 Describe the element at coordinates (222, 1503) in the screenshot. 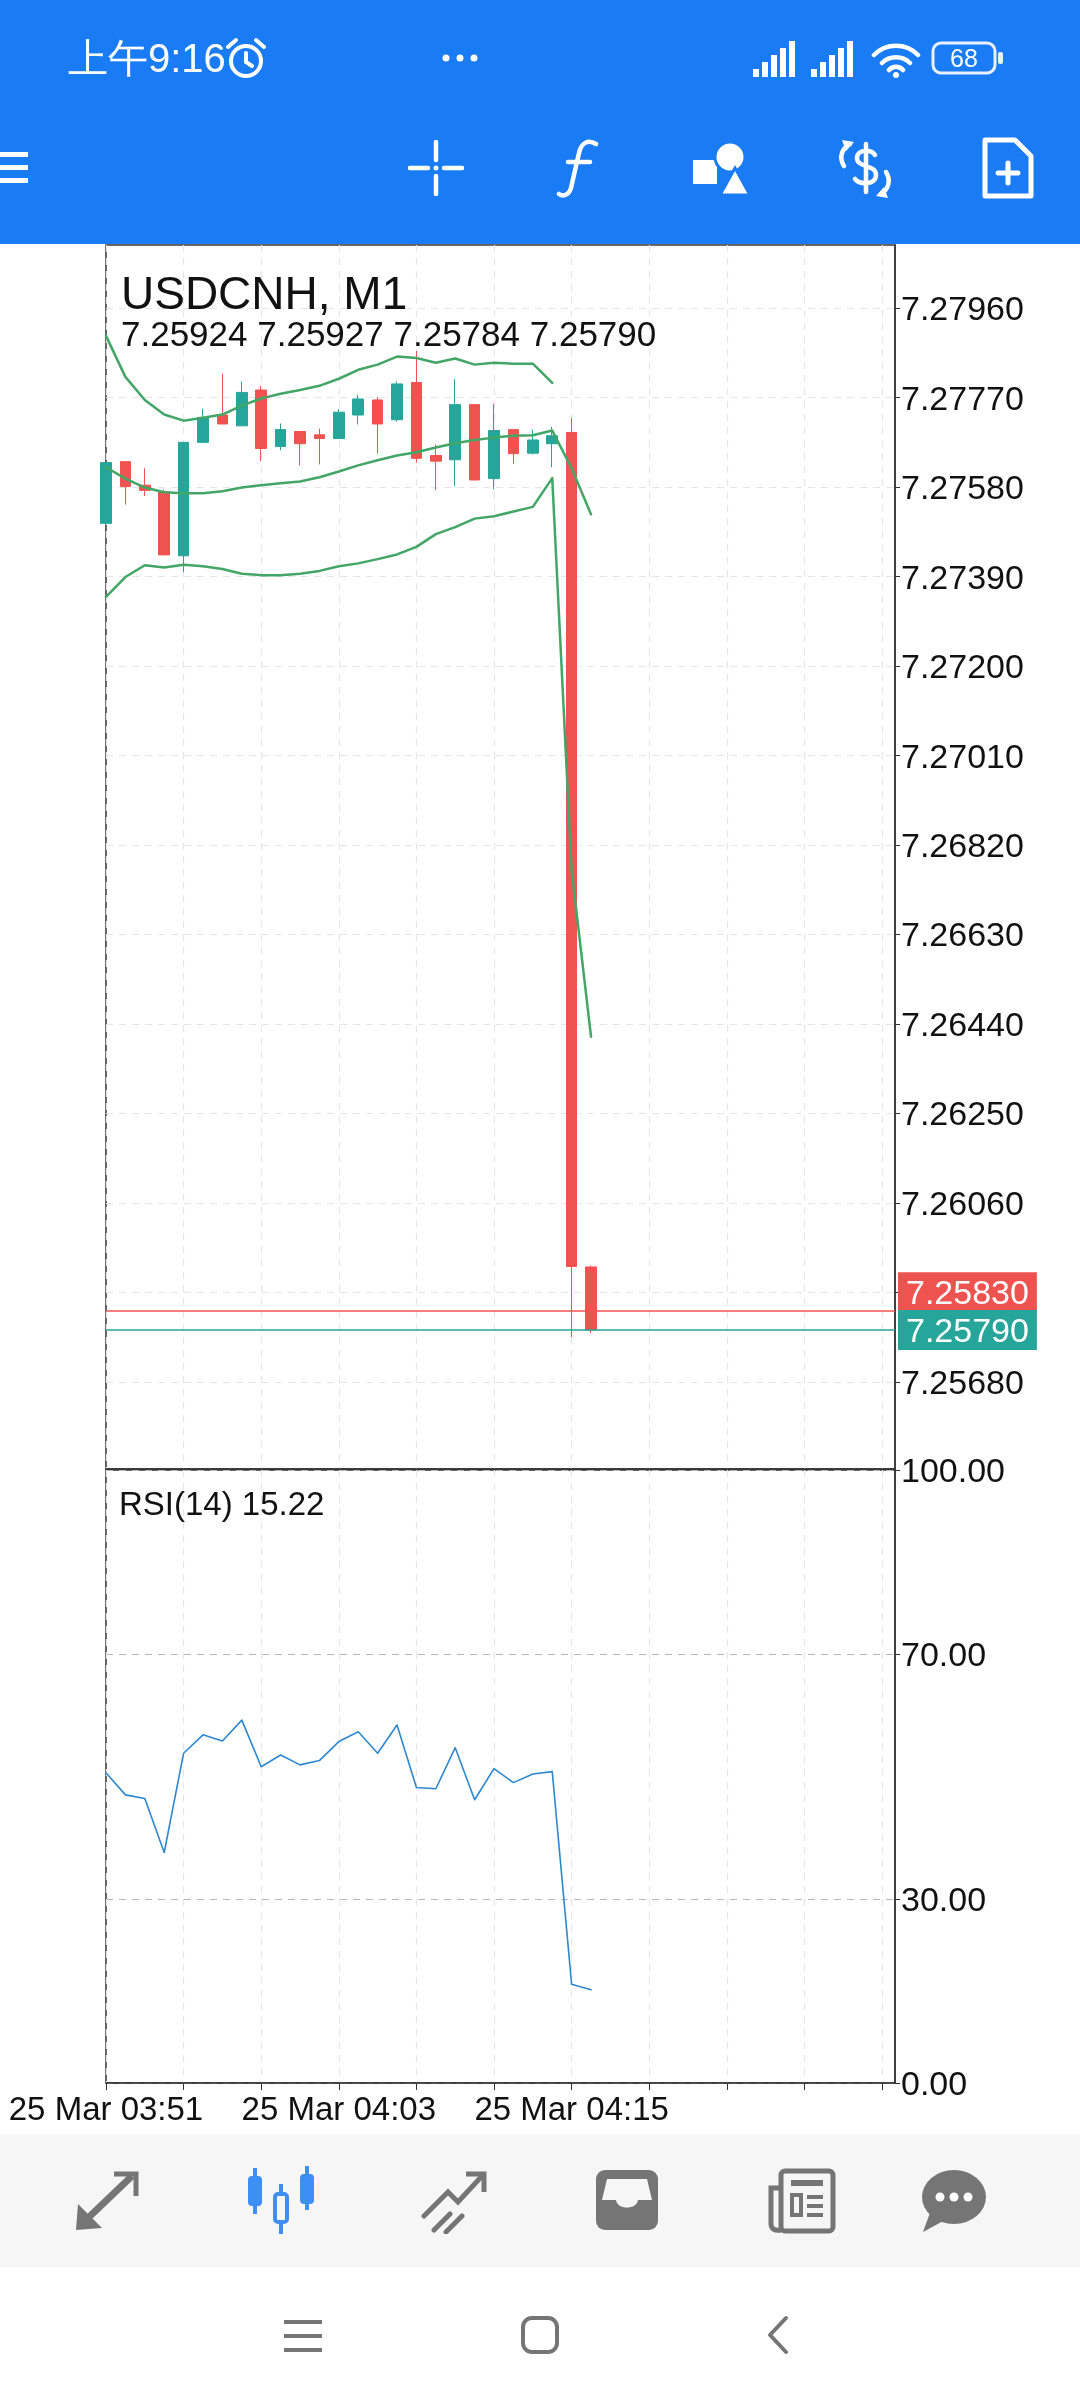

I see `chart-title: RSI(14) 15.22` at that location.